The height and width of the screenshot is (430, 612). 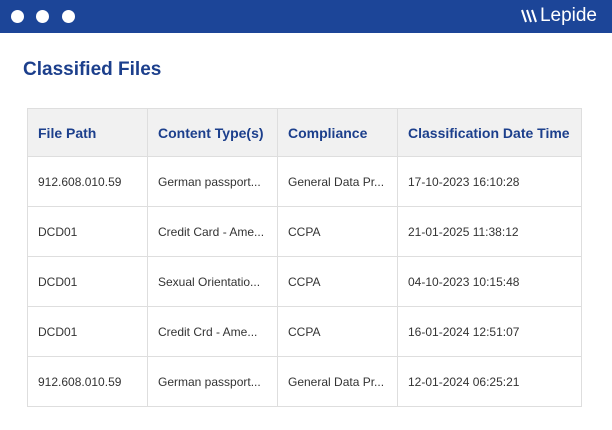 I want to click on lepide-logo: Lepide, so click(x=558, y=16).